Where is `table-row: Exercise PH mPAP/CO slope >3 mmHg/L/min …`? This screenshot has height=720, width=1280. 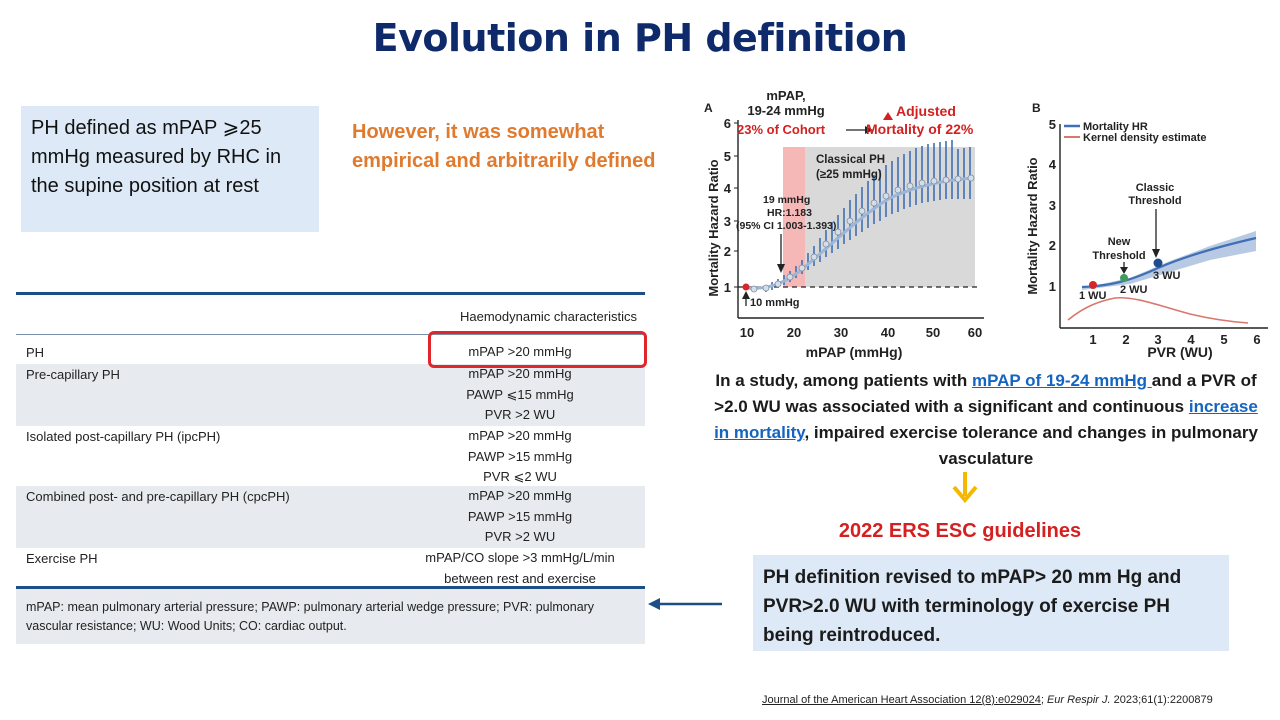
table-row: Exercise PH mPAP/CO slope >3 mmHg/L/min … is located at coordinates (330, 567).